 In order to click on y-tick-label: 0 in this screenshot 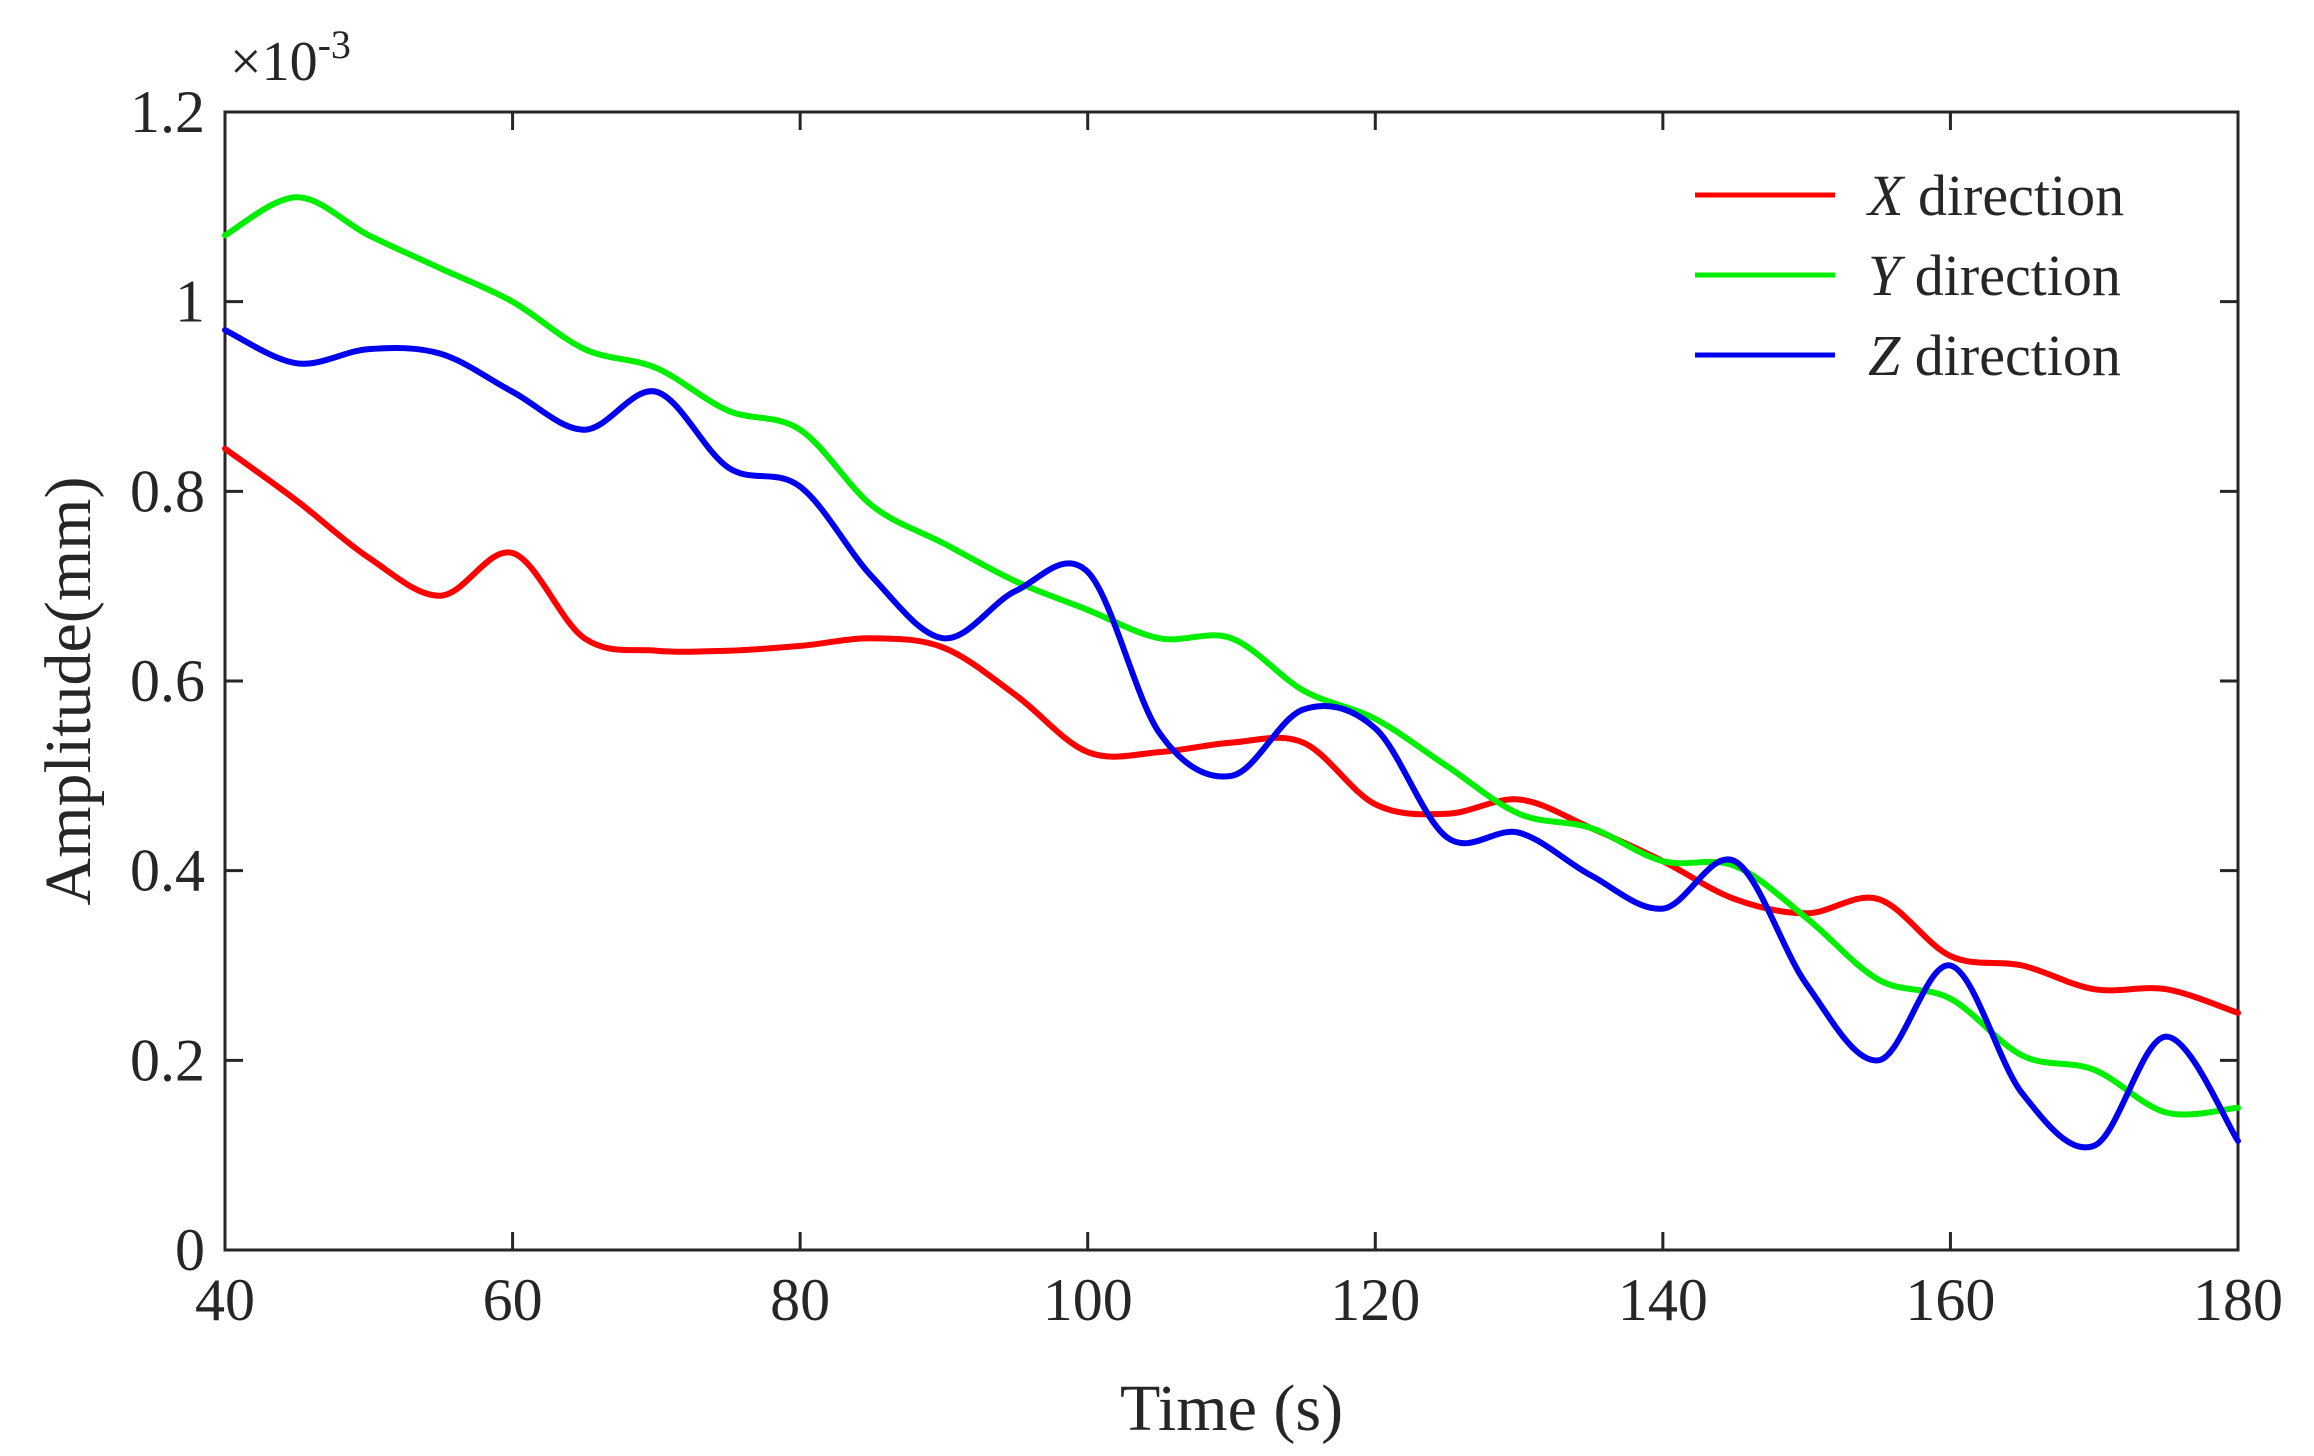, I will do `click(190, 1250)`.